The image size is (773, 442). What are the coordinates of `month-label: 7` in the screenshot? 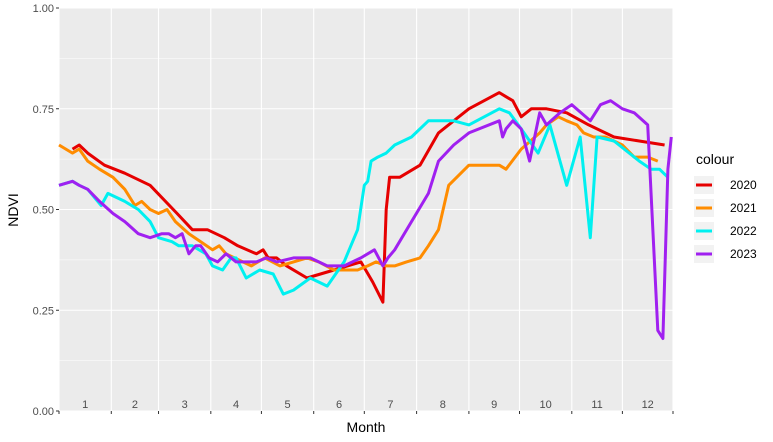 It's located at (390, 405).